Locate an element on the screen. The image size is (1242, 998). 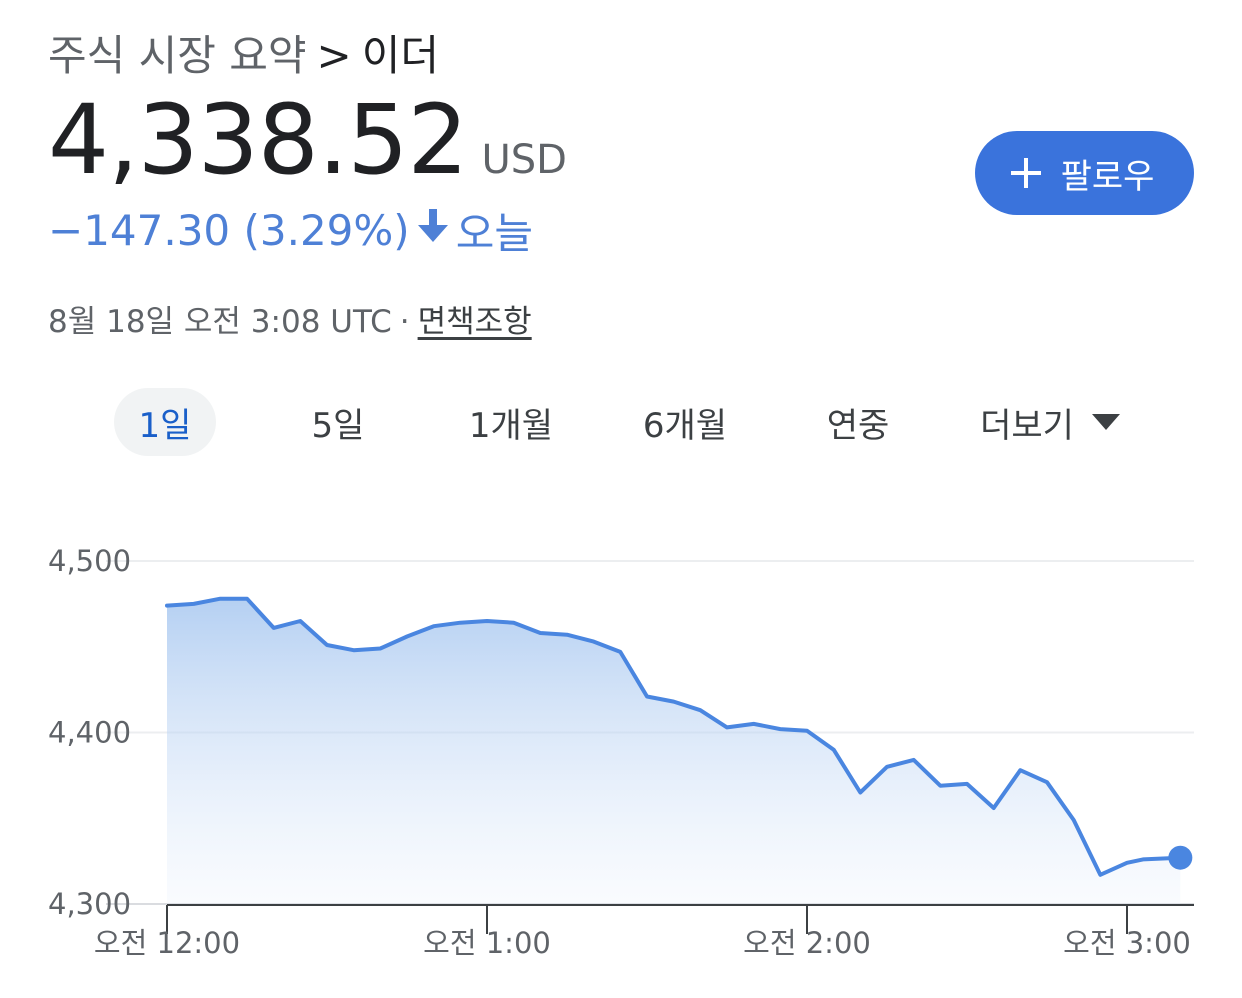
y-tick-label: 4,500 is located at coordinates (89, 561).